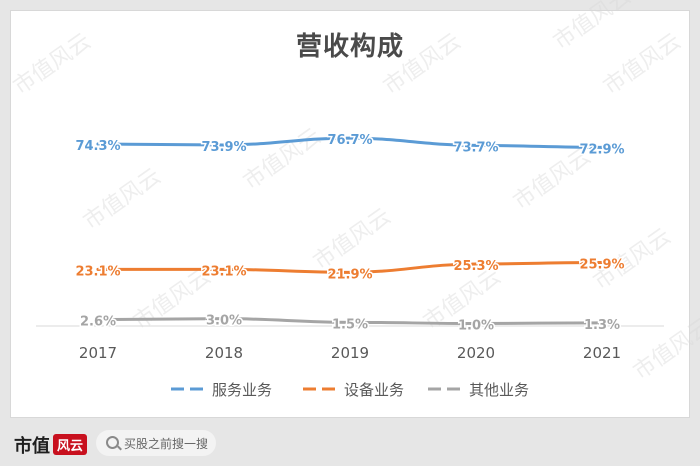 This screenshot has width=700, height=466. Describe the element at coordinates (51, 445) in the screenshot. I see `brand-logo: 市值 风云` at that location.